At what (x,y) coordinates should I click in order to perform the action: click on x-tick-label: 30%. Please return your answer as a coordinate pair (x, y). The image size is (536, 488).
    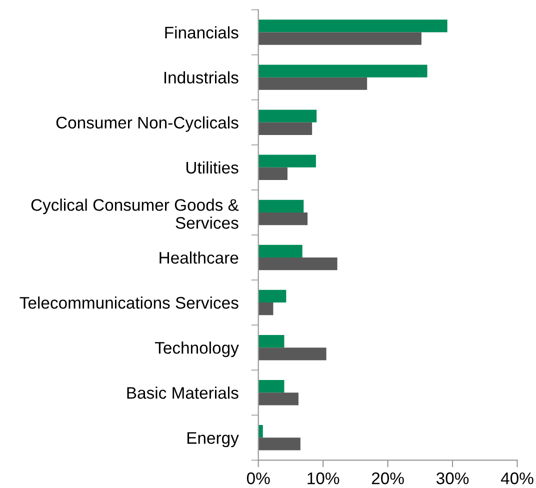
    Looking at the image, I should click on (452, 478).